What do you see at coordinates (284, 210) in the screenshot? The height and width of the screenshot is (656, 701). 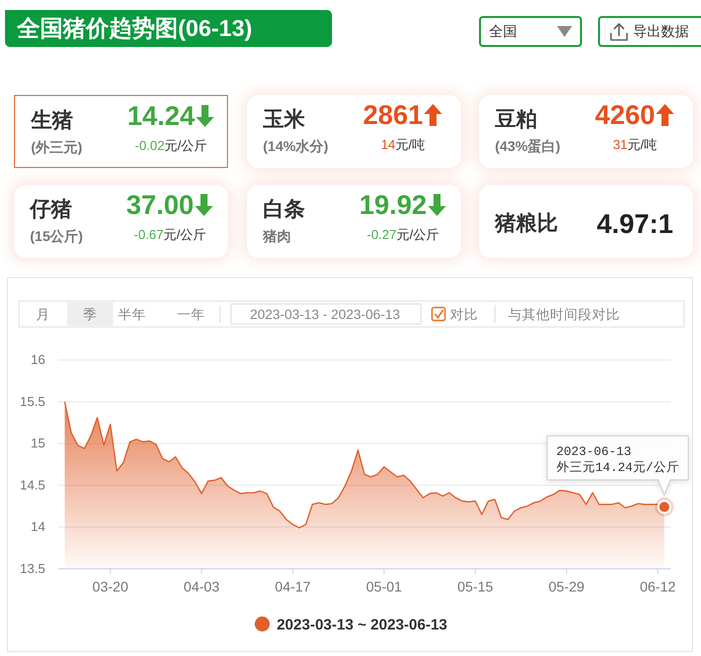 I see `text: 白条` at bounding box center [284, 210].